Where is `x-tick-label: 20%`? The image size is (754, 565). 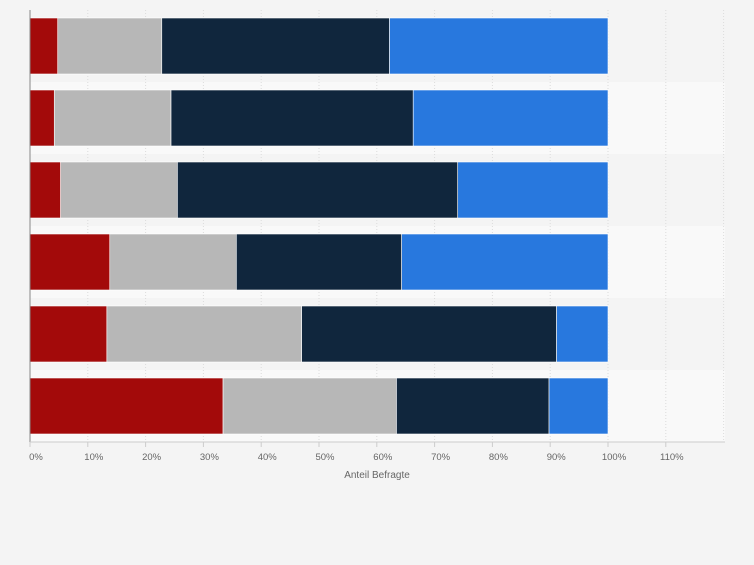 x-tick-label: 20% is located at coordinates (152, 457).